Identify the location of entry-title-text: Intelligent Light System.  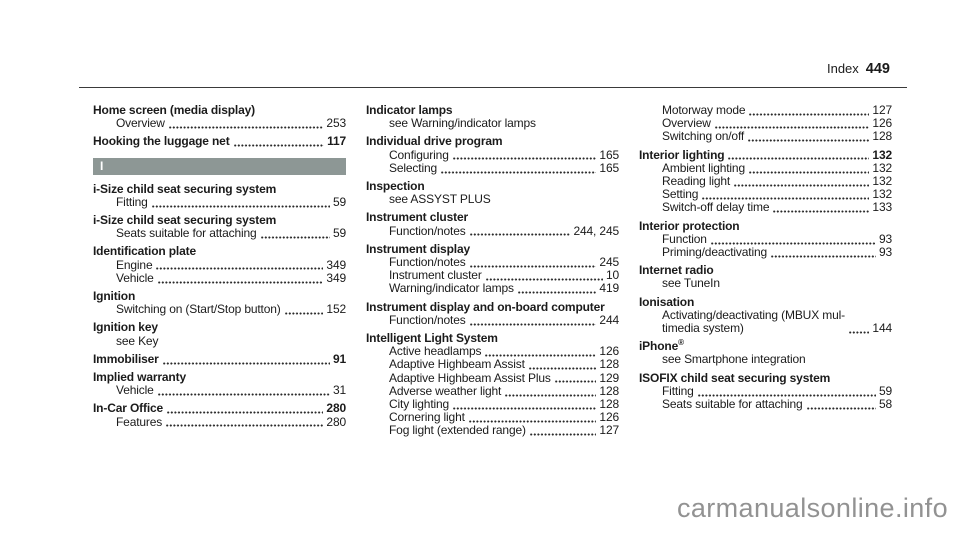
(432, 338).